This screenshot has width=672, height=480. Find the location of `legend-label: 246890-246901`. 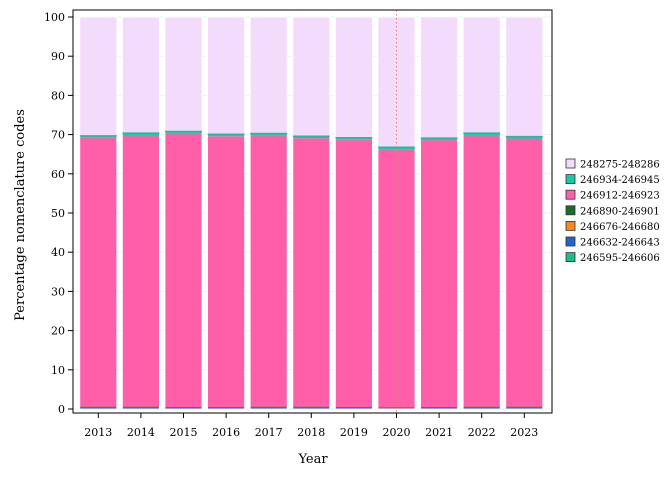

legend-label: 246890-246901 is located at coordinates (620, 211).